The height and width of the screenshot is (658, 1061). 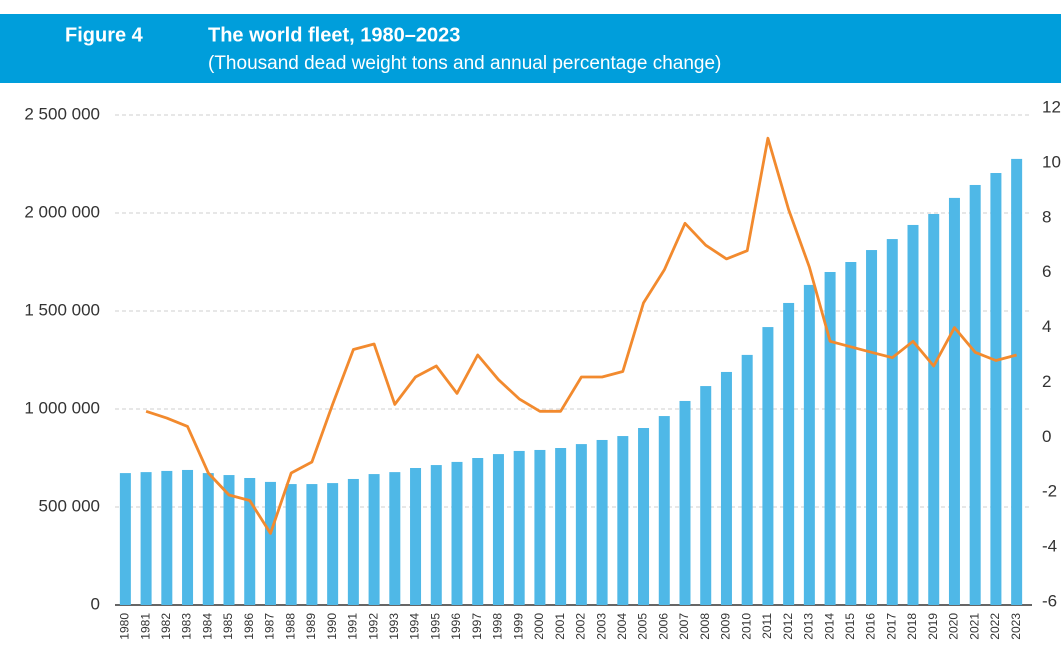 I want to click on x-tick-label: 1985, so click(x=228, y=626).